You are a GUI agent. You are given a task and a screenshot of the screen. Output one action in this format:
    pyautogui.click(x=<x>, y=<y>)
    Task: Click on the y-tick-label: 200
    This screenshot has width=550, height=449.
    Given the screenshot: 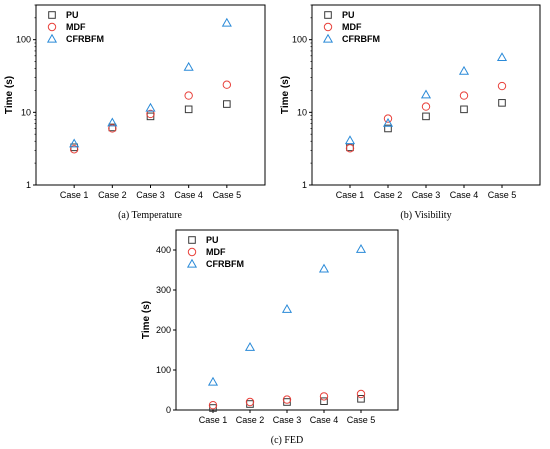 What is the action you would take?
    pyautogui.click(x=163, y=330)
    